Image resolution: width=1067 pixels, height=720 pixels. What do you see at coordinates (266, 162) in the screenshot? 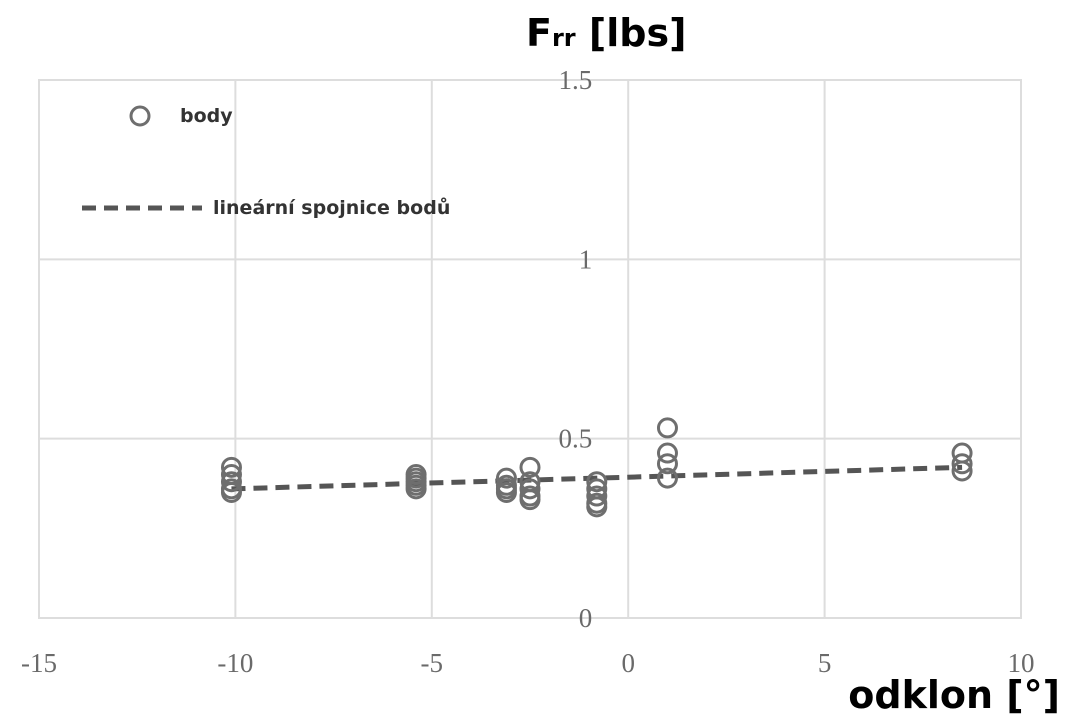
I see `legend: body lineární spojnice bodů` at bounding box center [266, 162].